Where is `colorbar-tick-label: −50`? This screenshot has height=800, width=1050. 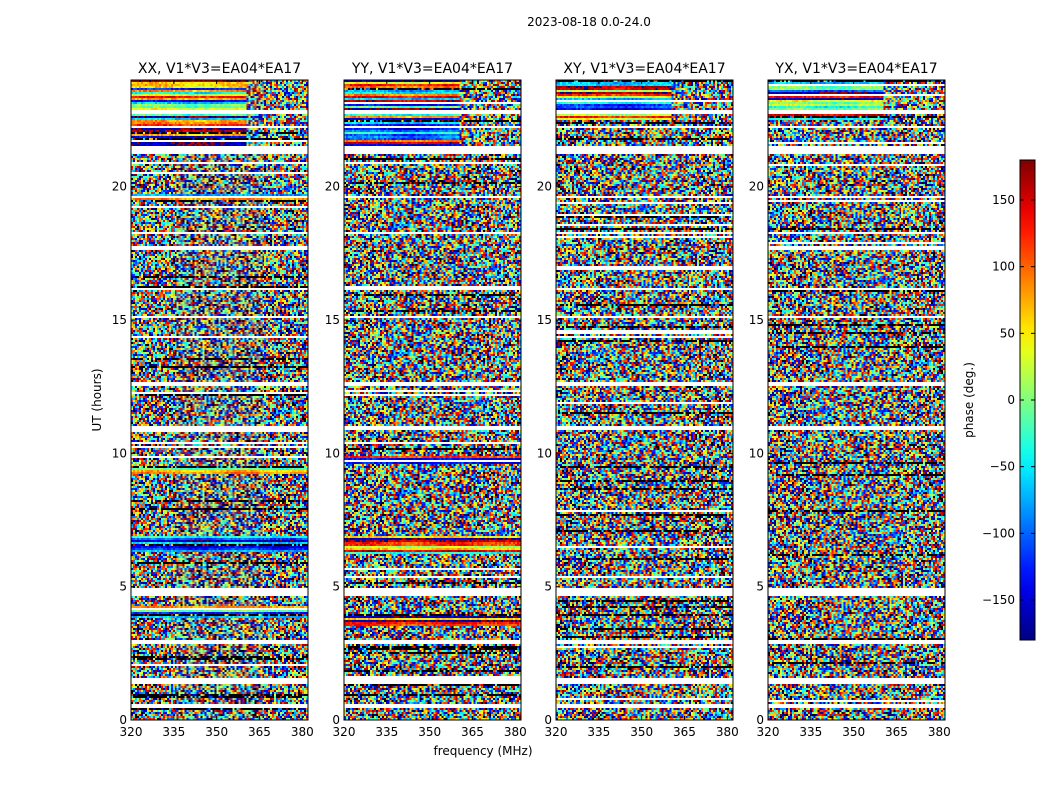
colorbar-tick-label: −50 is located at coordinates (1002, 467).